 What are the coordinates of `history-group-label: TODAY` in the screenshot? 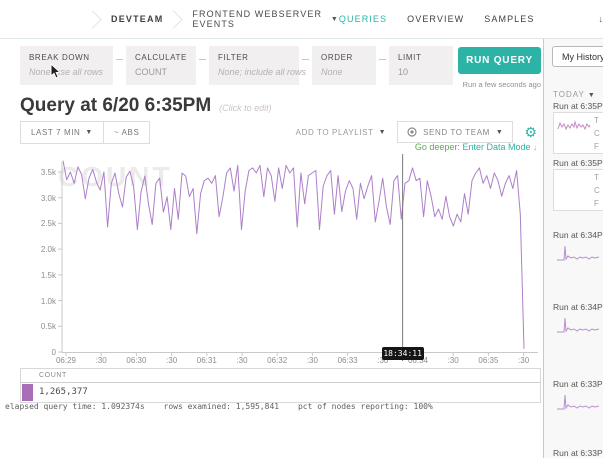 It's located at (569, 94).